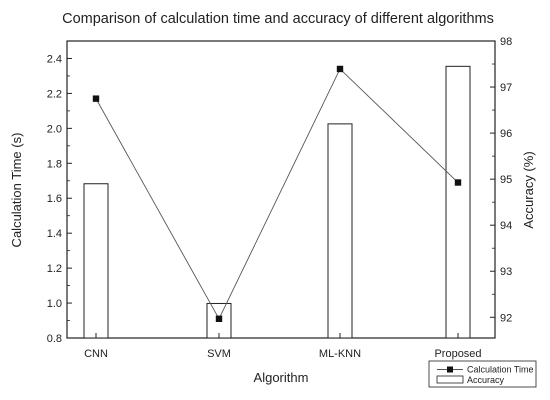 Image resolution: width=550 pixels, height=400 pixels. I want to click on y-axis-left-title: Calculation Time (s), so click(16, 190).